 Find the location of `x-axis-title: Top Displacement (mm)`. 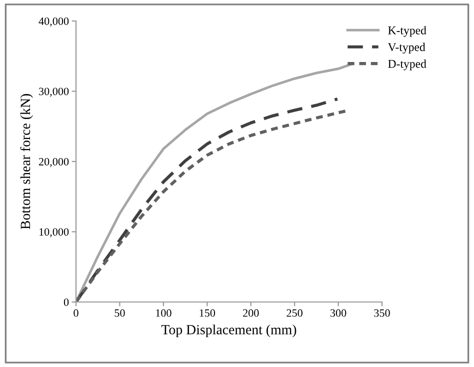

x-axis-title: Top Displacement (mm) is located at coordinates (228, 331).